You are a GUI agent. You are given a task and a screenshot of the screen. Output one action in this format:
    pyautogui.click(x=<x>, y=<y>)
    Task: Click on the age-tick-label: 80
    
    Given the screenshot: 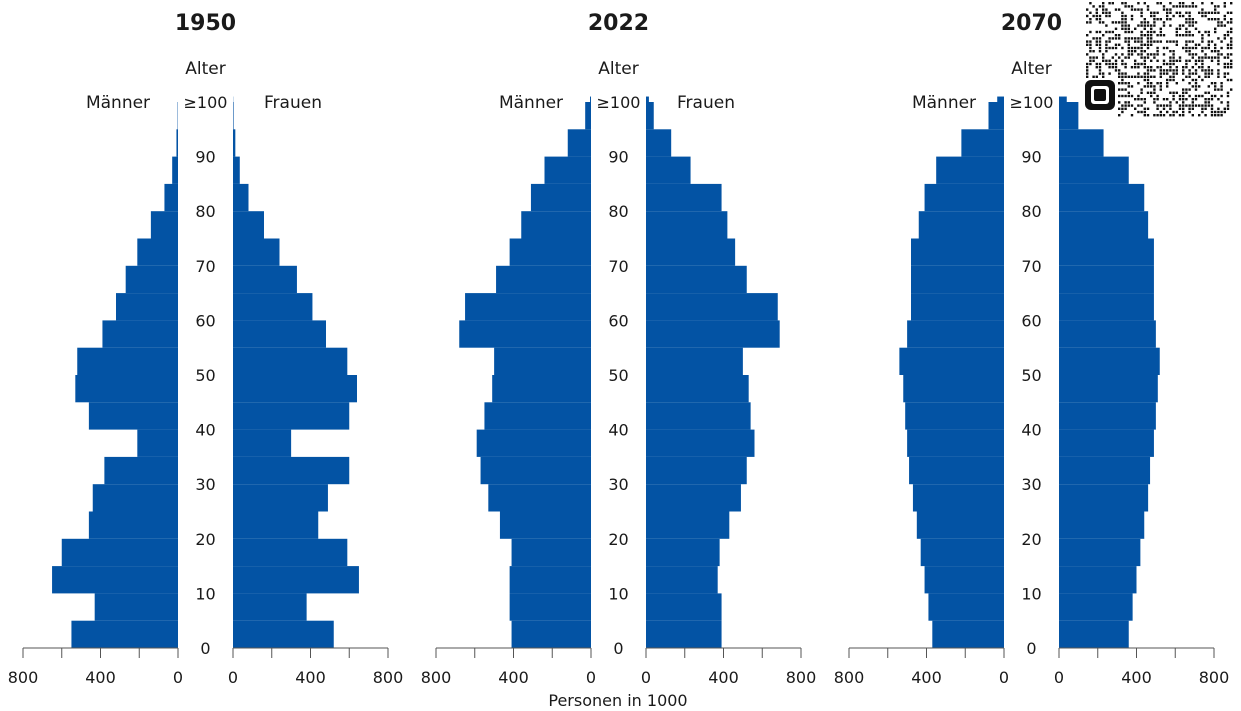 What is the action you would take?
    pyautogui.click(x=618, y=211)
    